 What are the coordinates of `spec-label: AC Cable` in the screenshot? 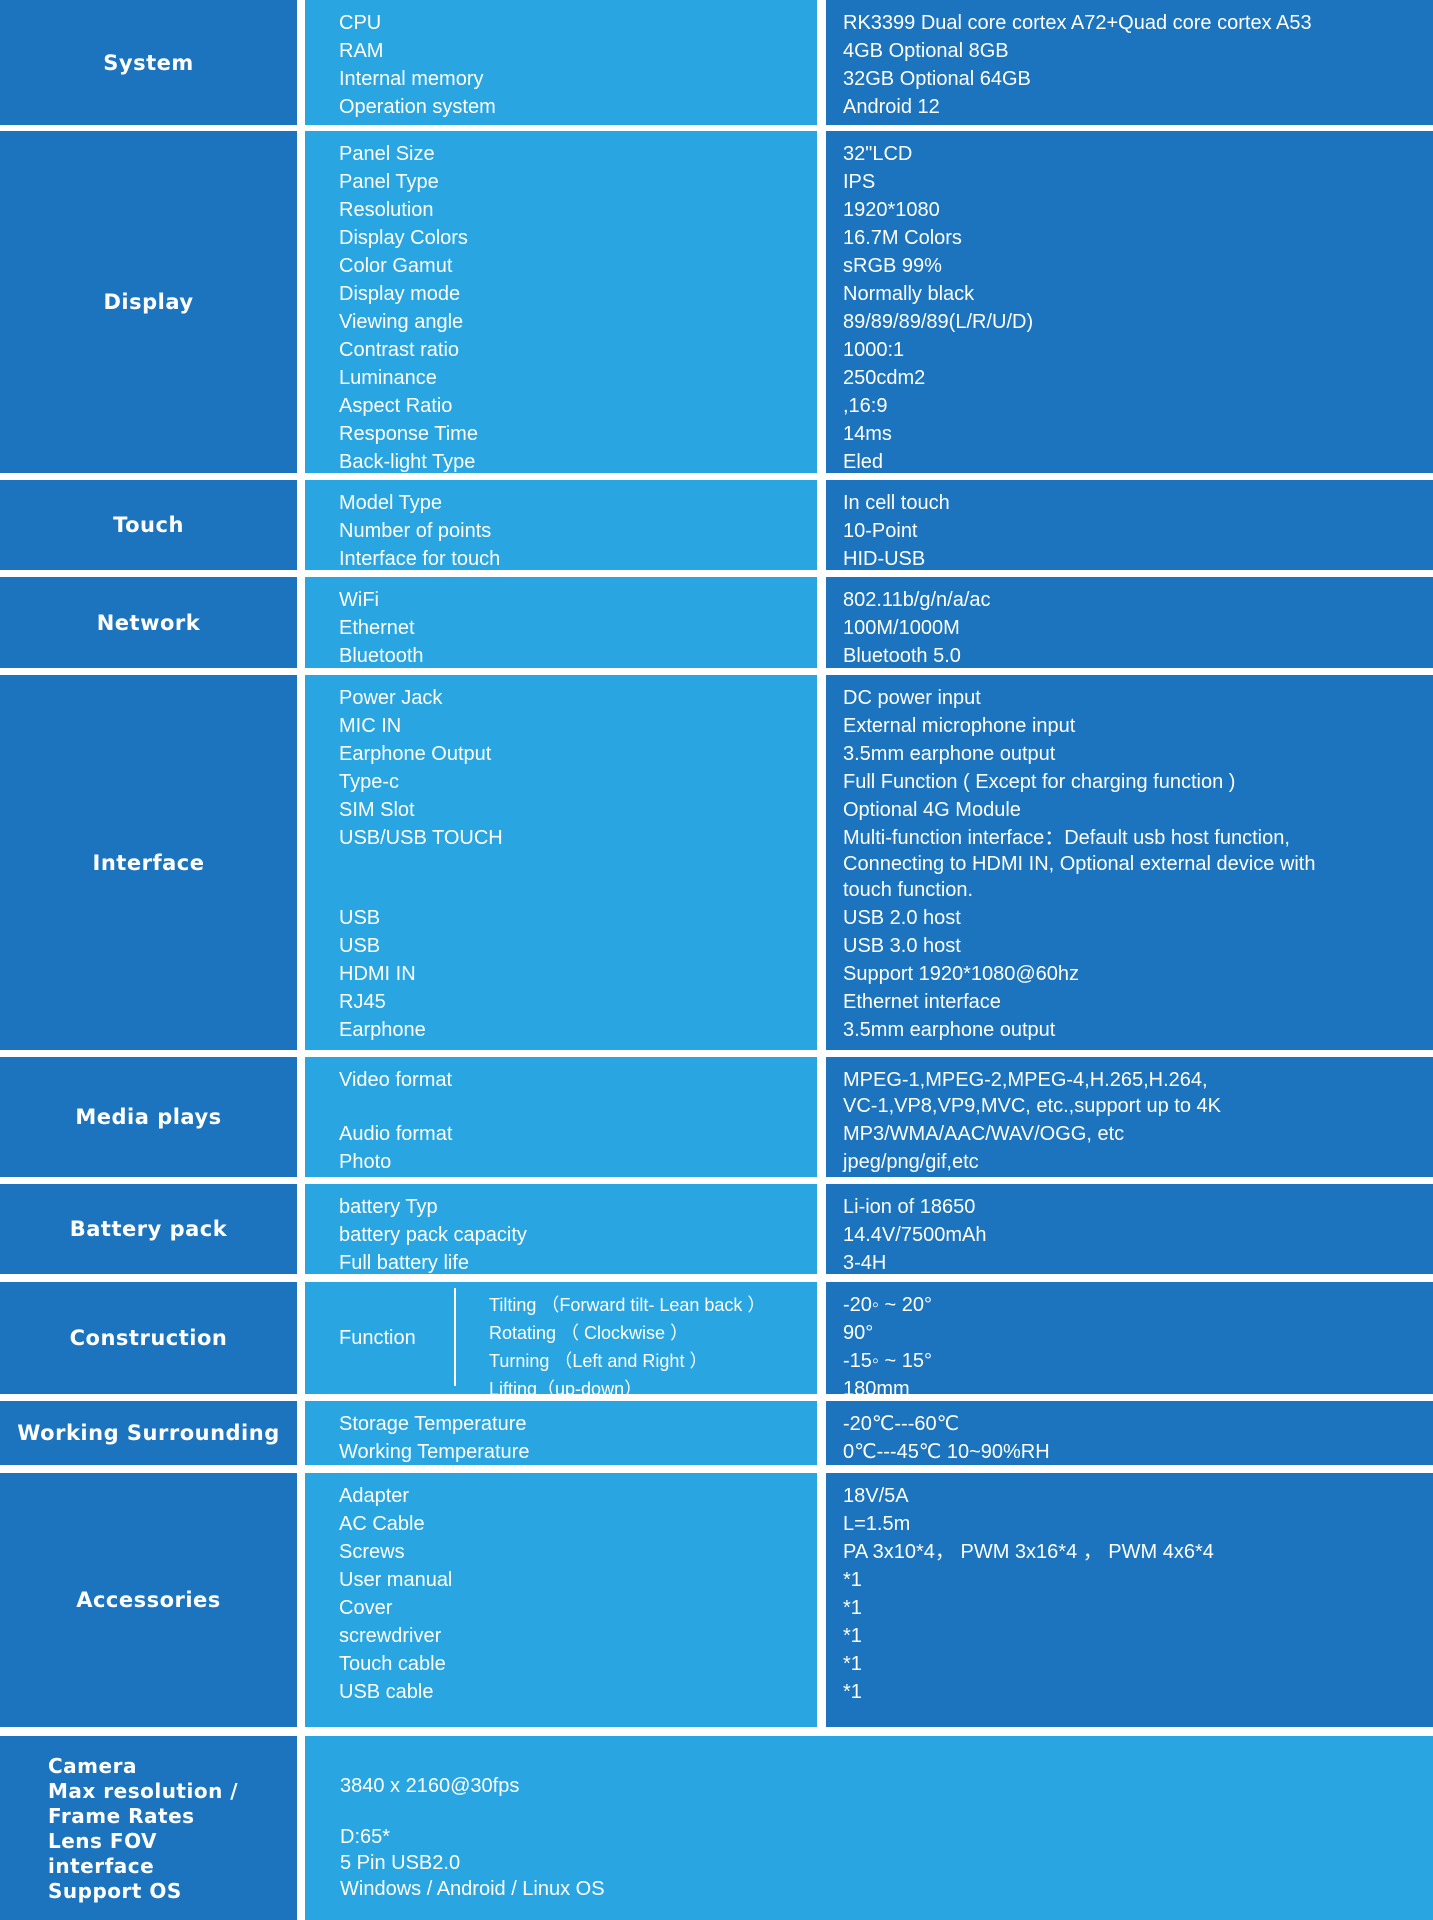 It's located at (382, 1524).